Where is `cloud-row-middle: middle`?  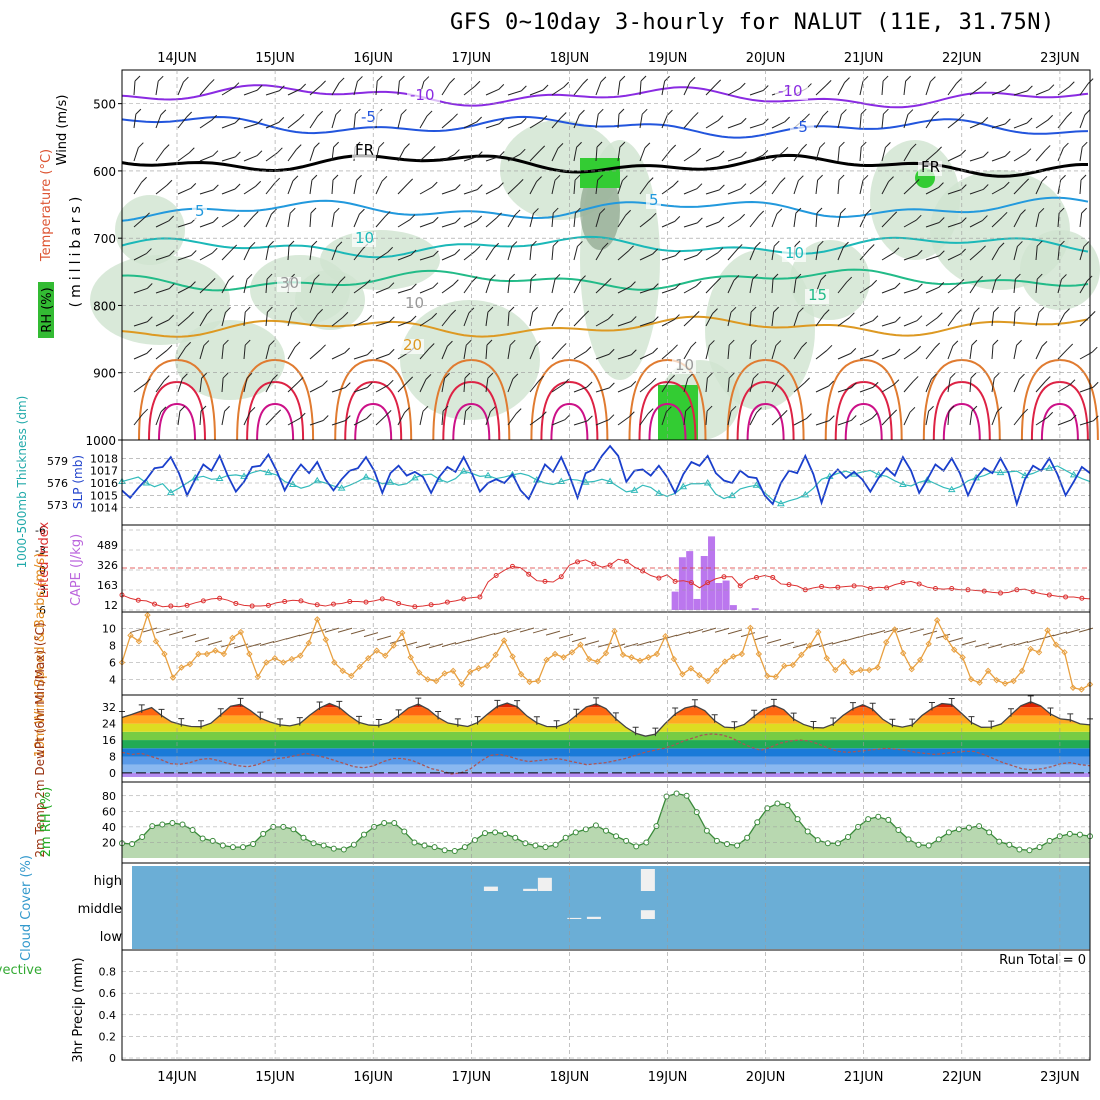 cloud-row-middle: middle is located at coordinates (100, 909).